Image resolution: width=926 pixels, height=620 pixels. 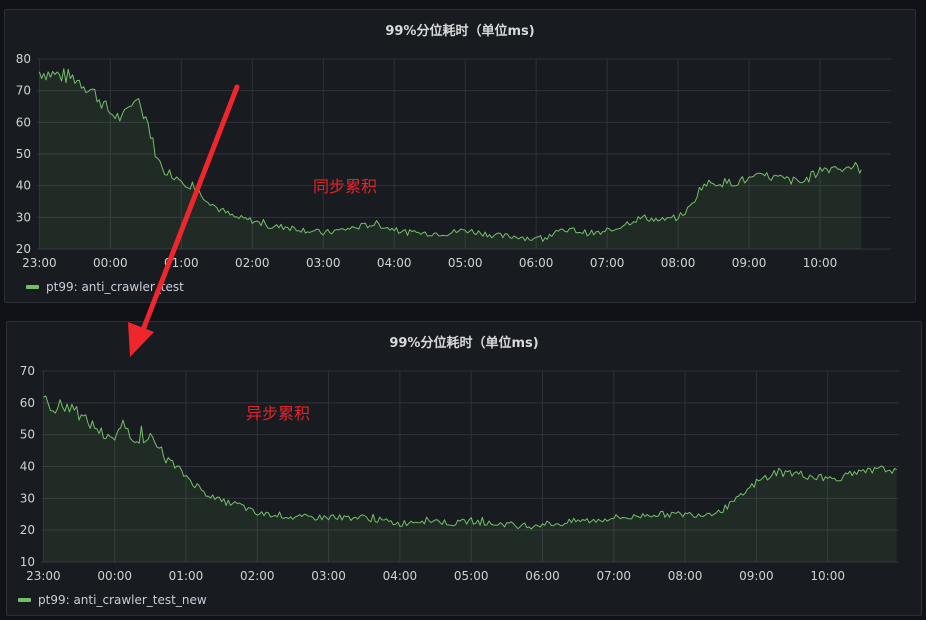 I want to click on legend-label: pt99: anti_crawler_test, so click(x=115, y=287).